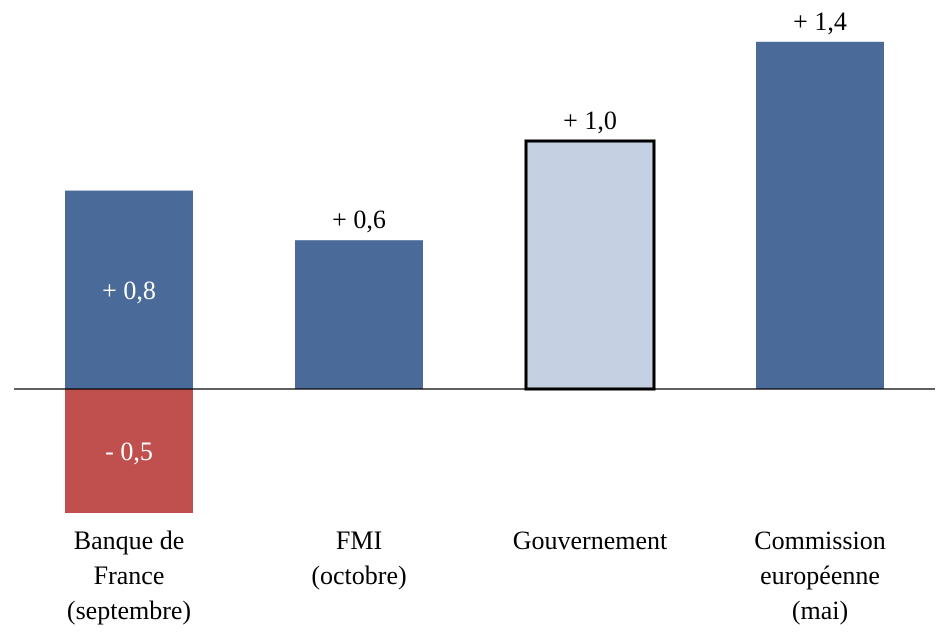 Image resolution: width=949 pixels, height=644 pixels. Describe the element at coordinates (359, 540) in the screenshot. I see `x-tick-label: FMI` at that location.